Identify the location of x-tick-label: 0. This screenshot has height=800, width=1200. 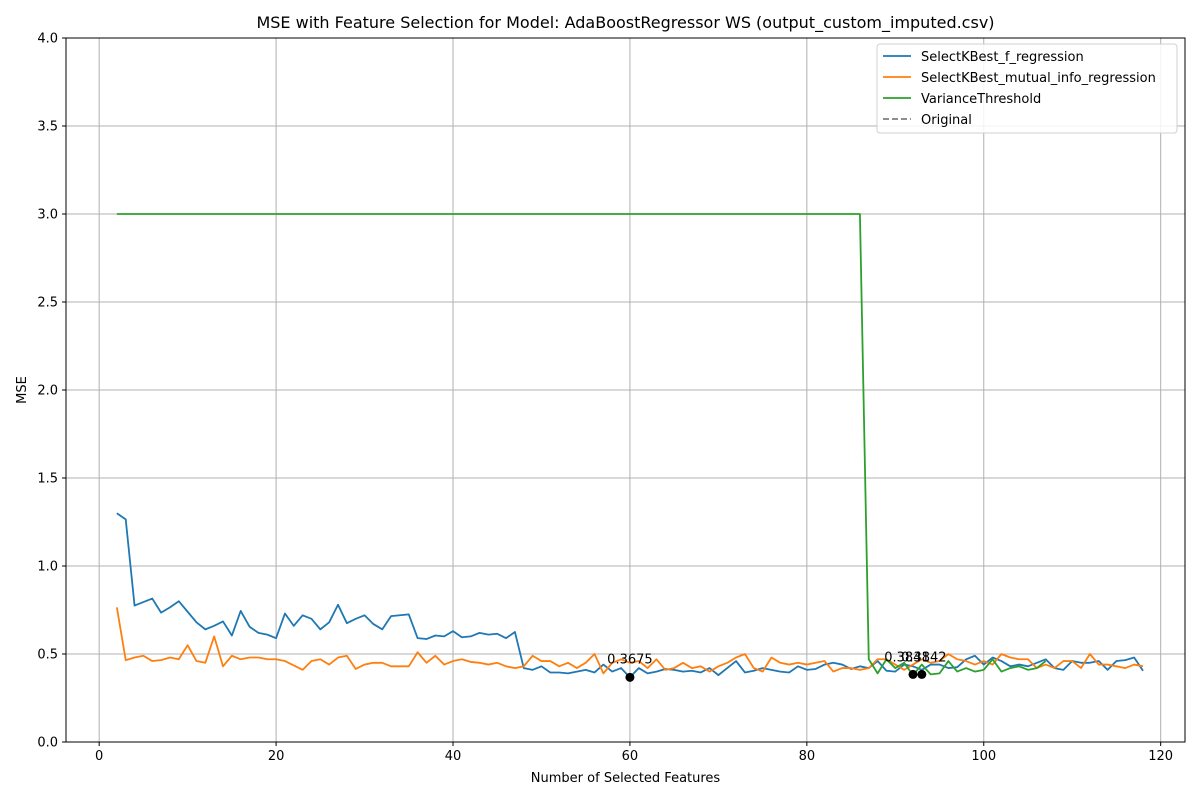
(99, 756).